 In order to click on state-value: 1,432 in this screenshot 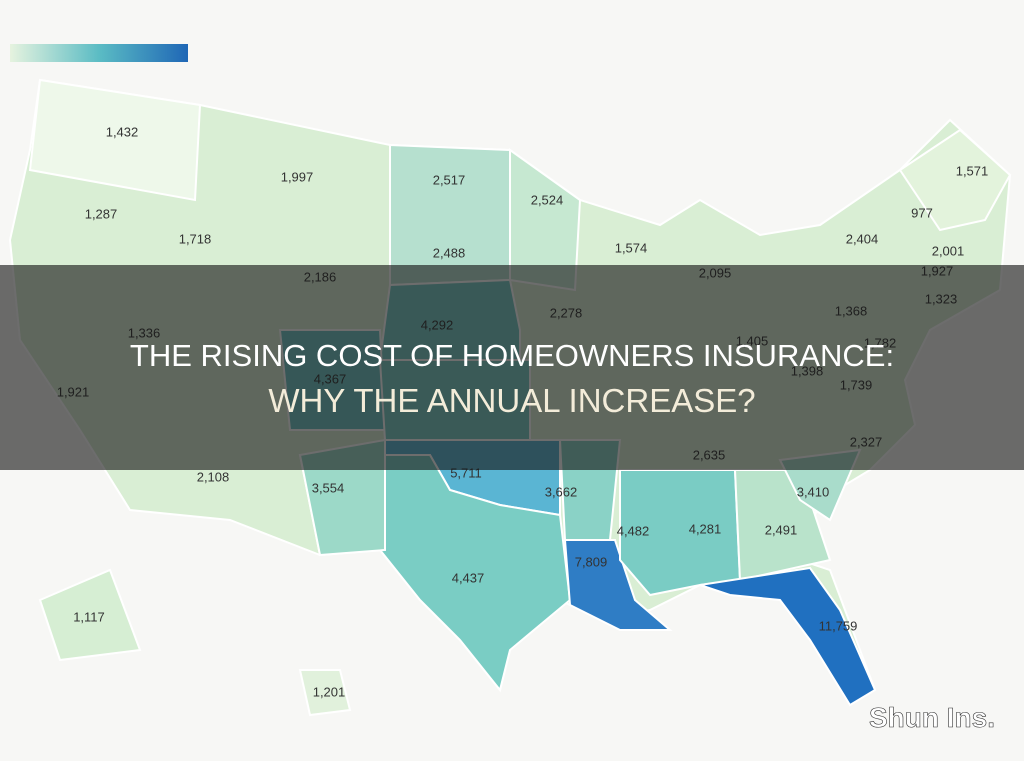, I will do `click(122, 131)`.